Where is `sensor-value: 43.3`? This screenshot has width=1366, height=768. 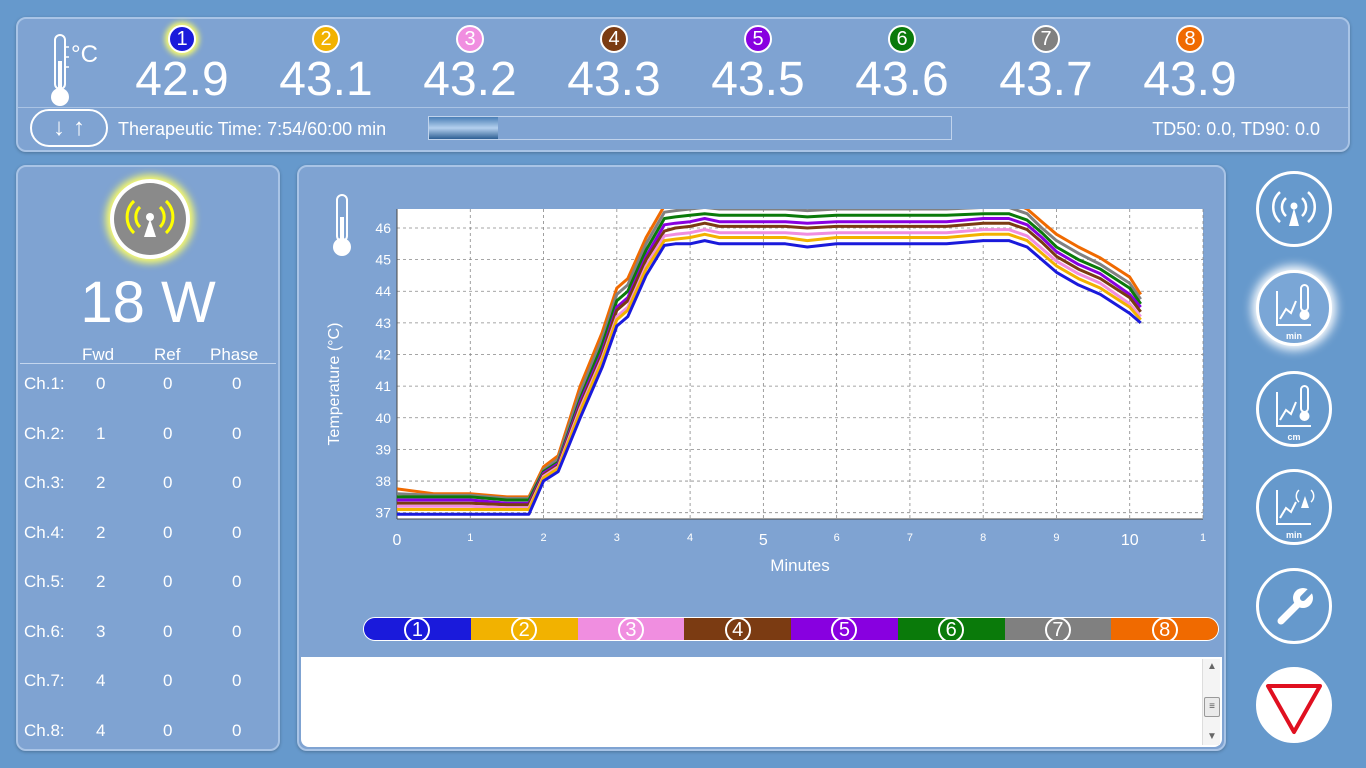 sensor-value: 43.3 is located at coordinates (614, 79).